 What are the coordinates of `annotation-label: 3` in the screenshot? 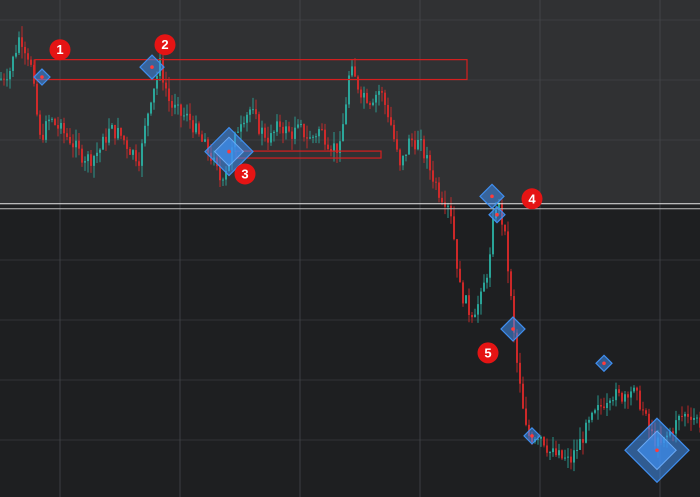 It's located at (244, 173).